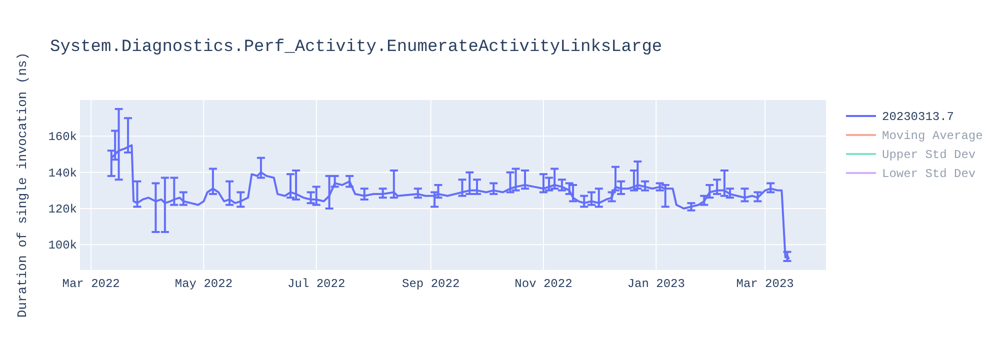  Describe the element at coordinates (431, 284) in the screenshot. I see `x-tick-label: Sep 2022` at that location.